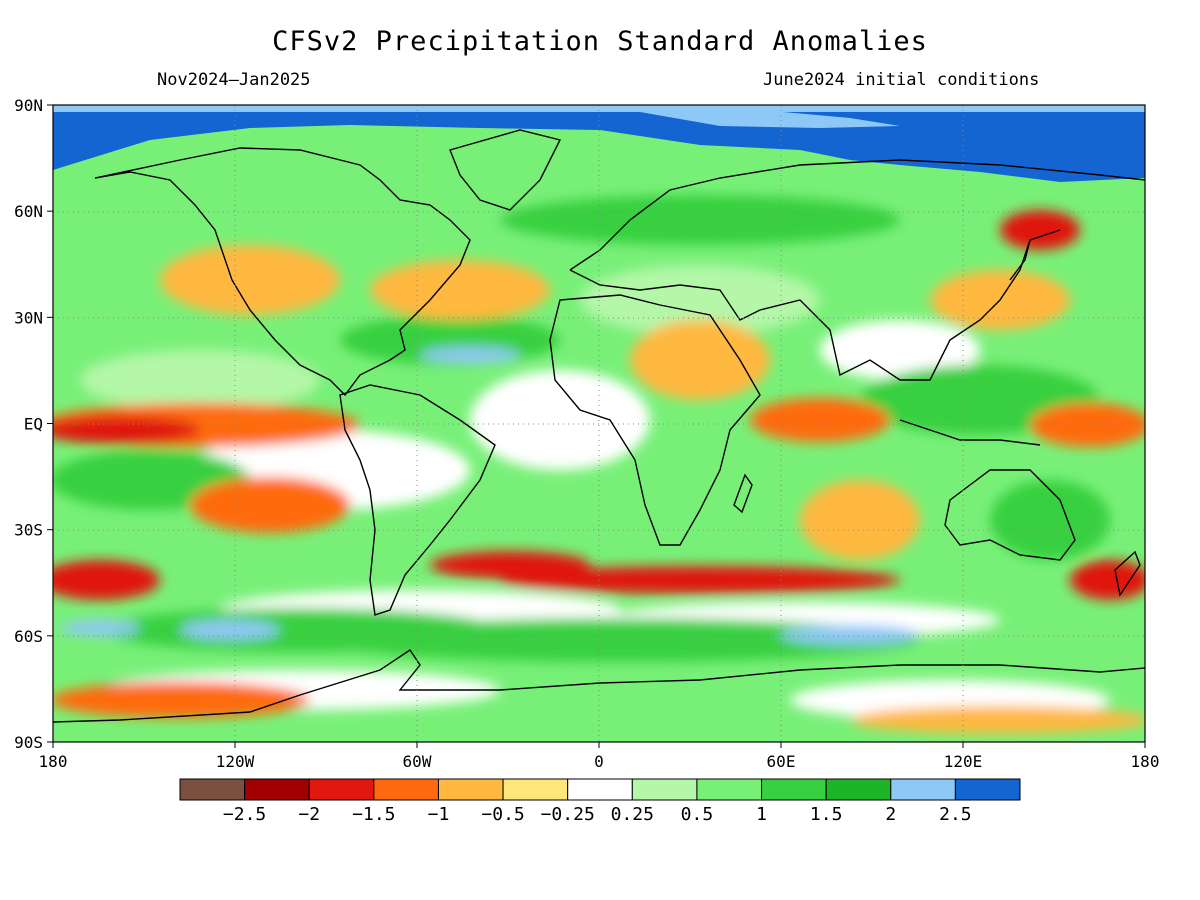 This screenshot has height=900, width=1200. Describe the element at coordinates (373, 814) in the screenshot. I see `colorbar-label: −1.5` at that location.